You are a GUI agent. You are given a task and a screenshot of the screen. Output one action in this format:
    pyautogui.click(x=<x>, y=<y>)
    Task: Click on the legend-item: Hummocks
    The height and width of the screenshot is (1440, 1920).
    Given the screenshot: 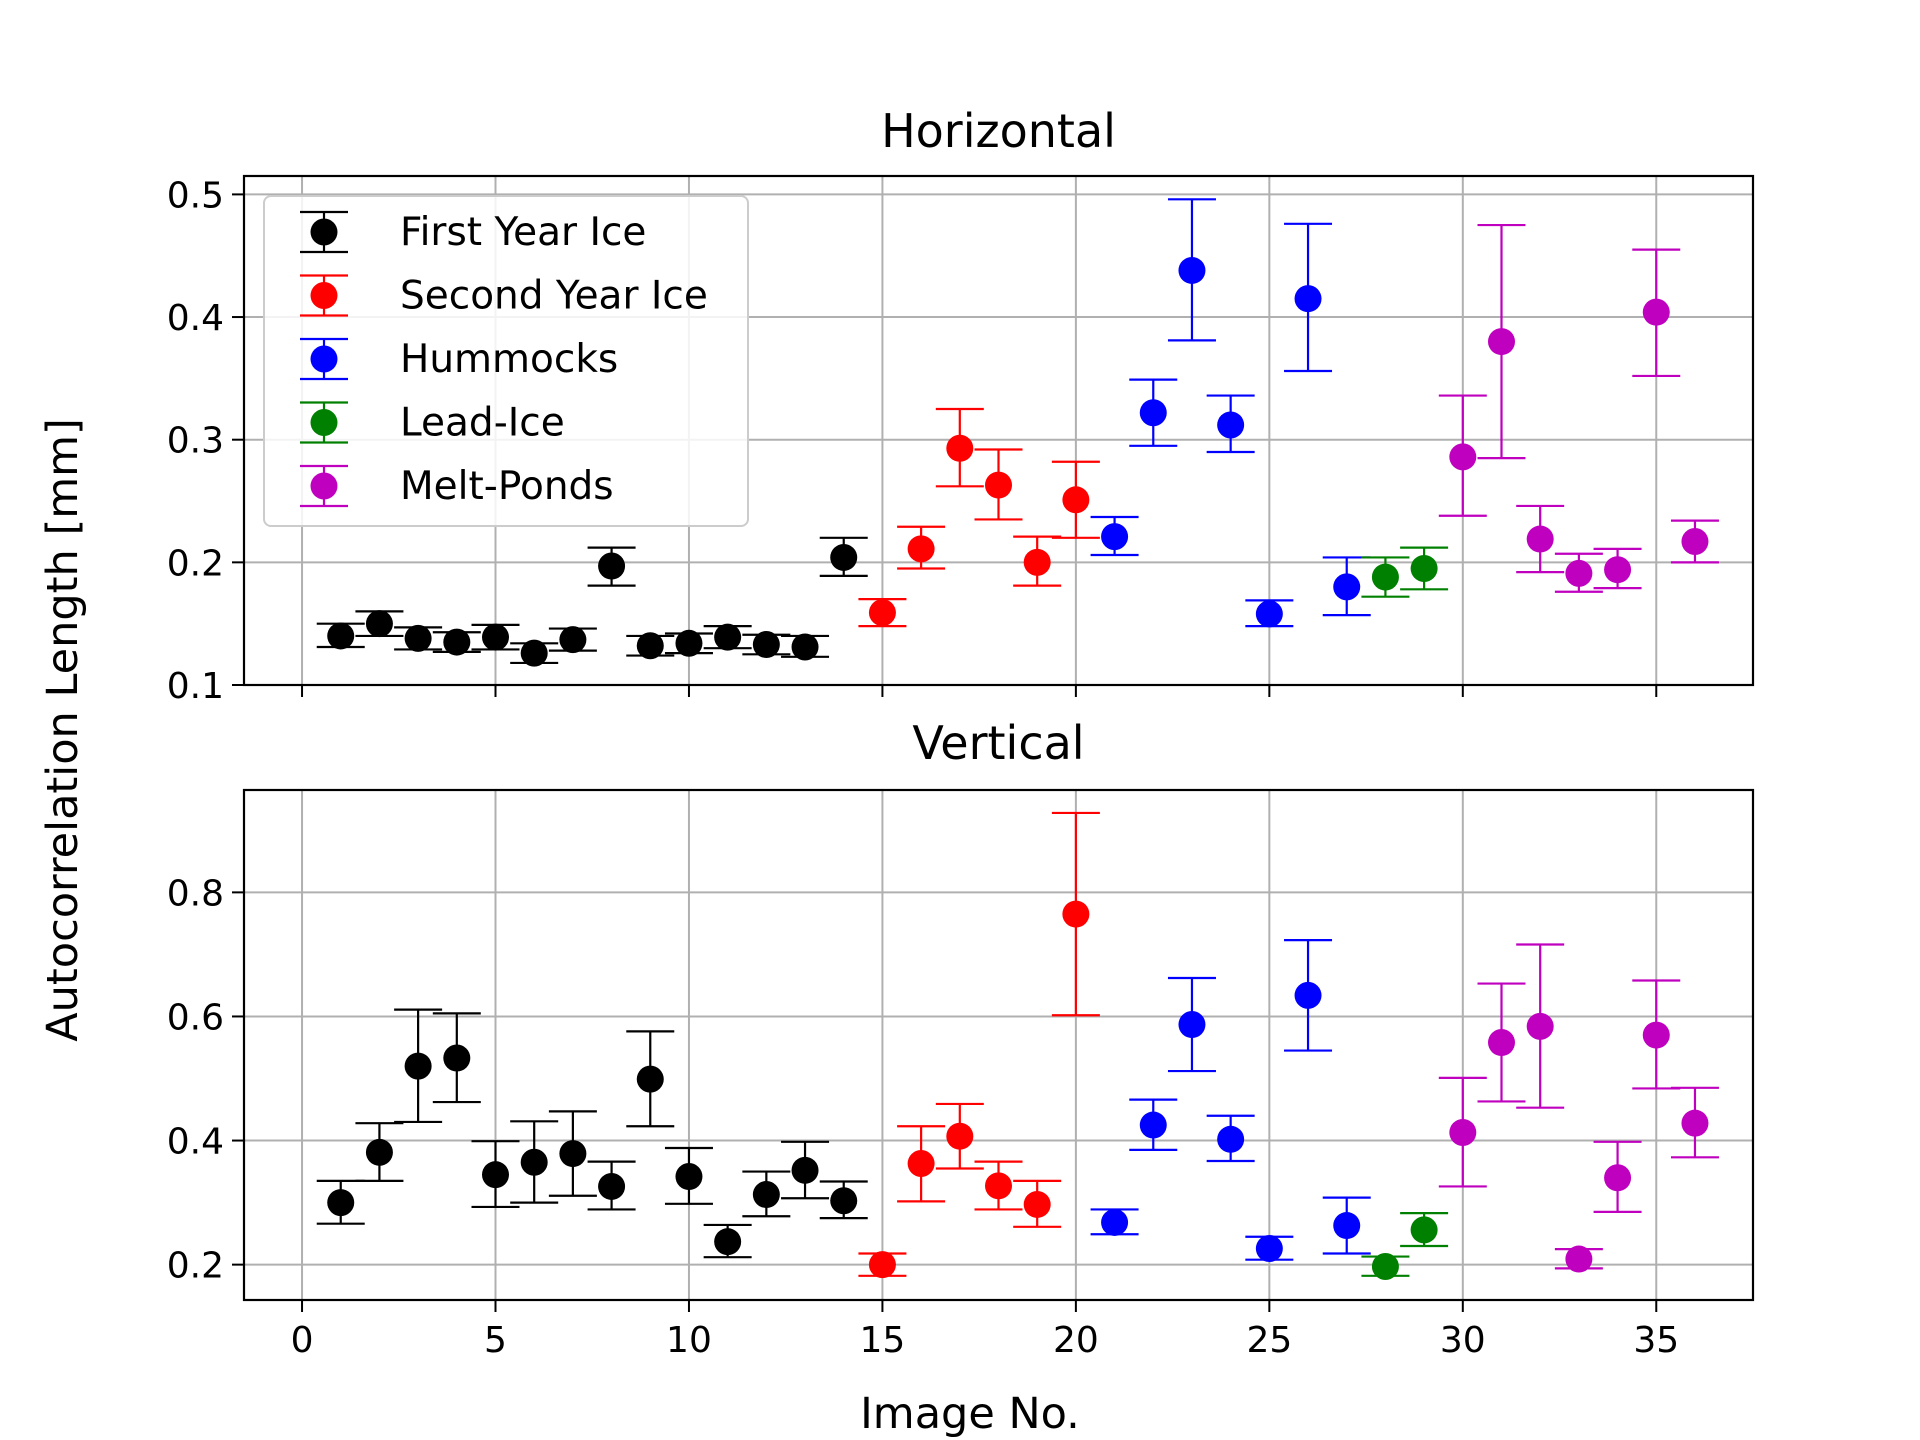 What is the action you would take?
    pyautogui.click(x=459, y=359)
    